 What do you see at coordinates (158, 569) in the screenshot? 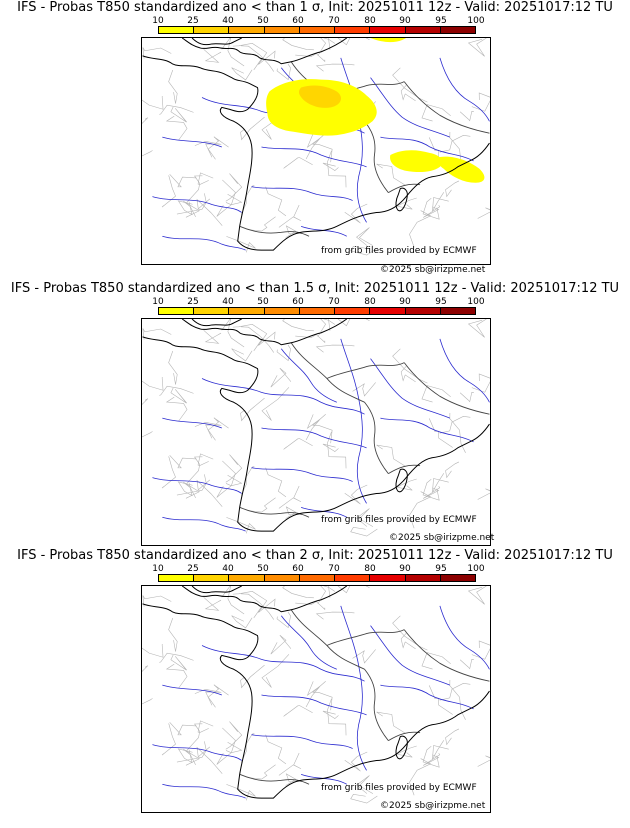
I see `colorbar-tick-label: 10` at bounding box center [158, 569].